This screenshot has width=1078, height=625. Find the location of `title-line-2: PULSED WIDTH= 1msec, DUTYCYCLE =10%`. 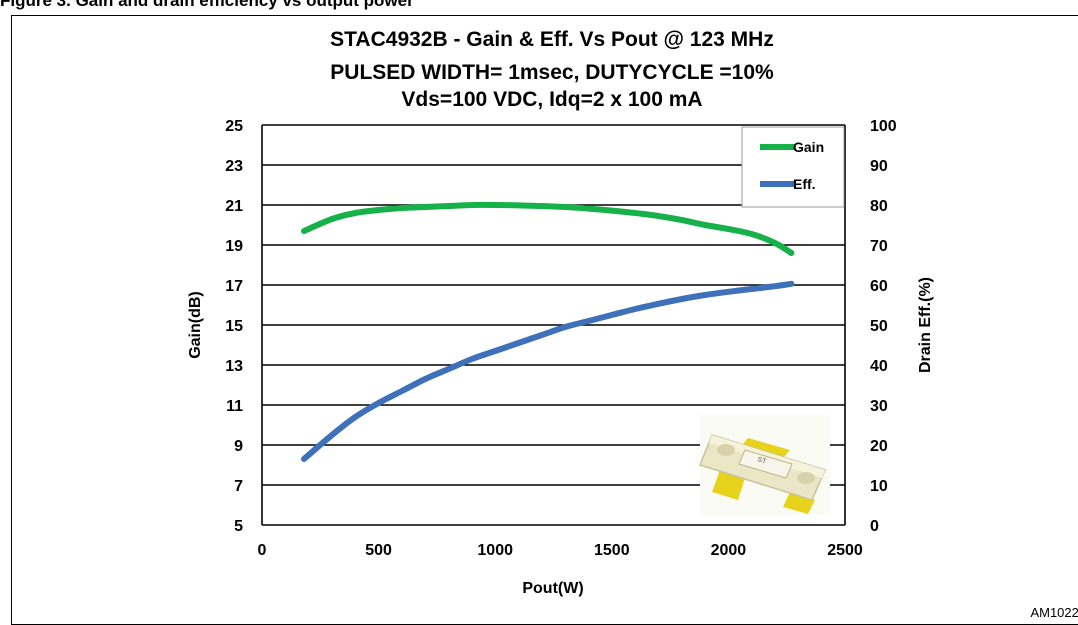

title-line-2: PULSED WIDTH= 1msec, DUTYCYCLE =10% is located at coordinates (552, 72).